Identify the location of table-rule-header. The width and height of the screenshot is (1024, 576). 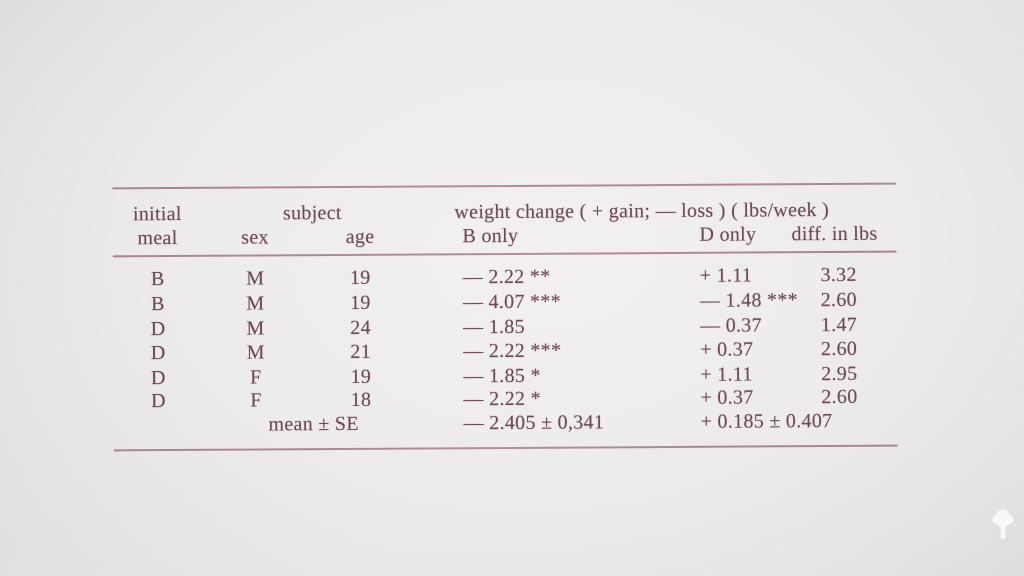
(504, 254).